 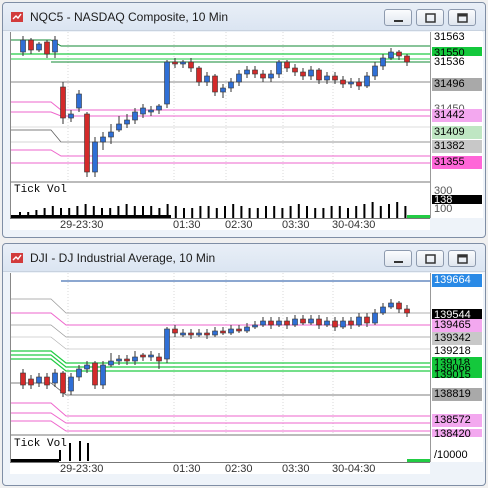 I want to click on price-tag: 139342, so click(x=457, y=338).